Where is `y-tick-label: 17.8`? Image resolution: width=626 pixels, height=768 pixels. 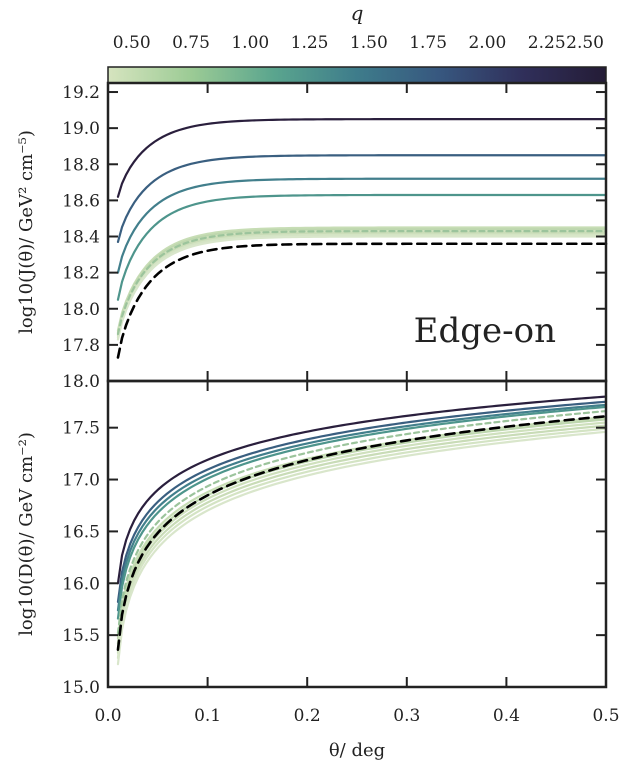 y-tick-label: 17.8 is located at coordinates (81, 346).